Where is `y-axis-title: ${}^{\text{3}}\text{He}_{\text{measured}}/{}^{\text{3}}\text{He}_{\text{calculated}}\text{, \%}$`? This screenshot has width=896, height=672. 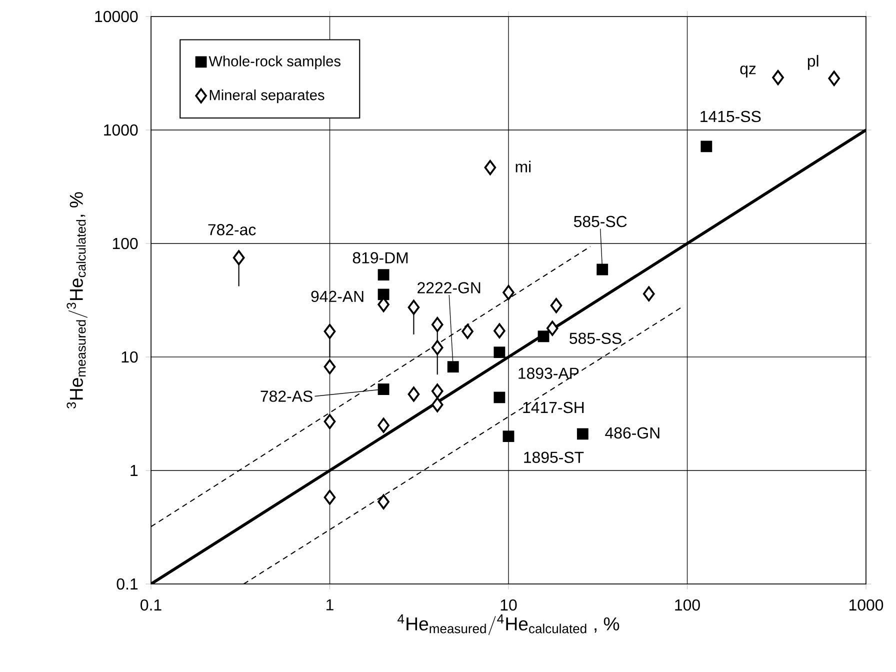 y-axis-title: ${}^{\text{3}}\text{He}_{\text{measured}}/{}^{\text{3}}\text{He}_{\text{calculated}}\text{, \%}$ is located at coordinates (77, 300).